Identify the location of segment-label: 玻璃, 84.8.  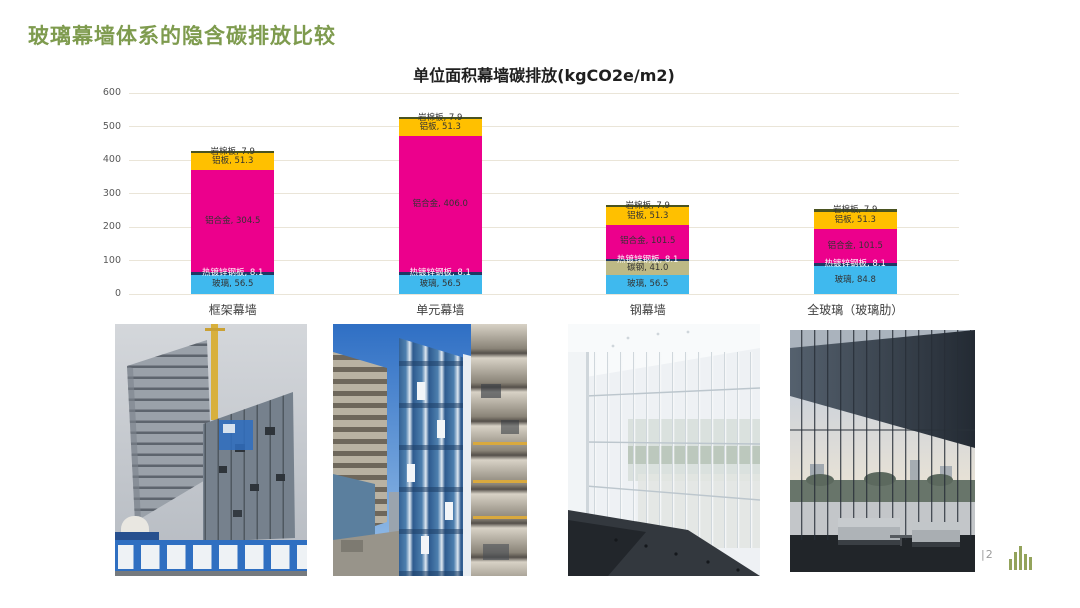
(855, 279).